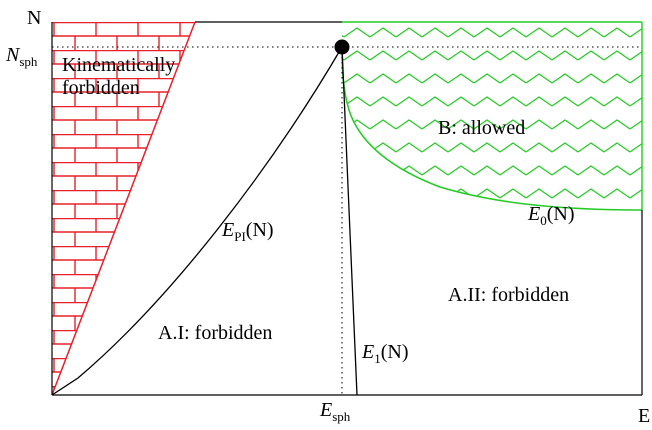  I want to click on x-axis-label: E, so click(644, 416).